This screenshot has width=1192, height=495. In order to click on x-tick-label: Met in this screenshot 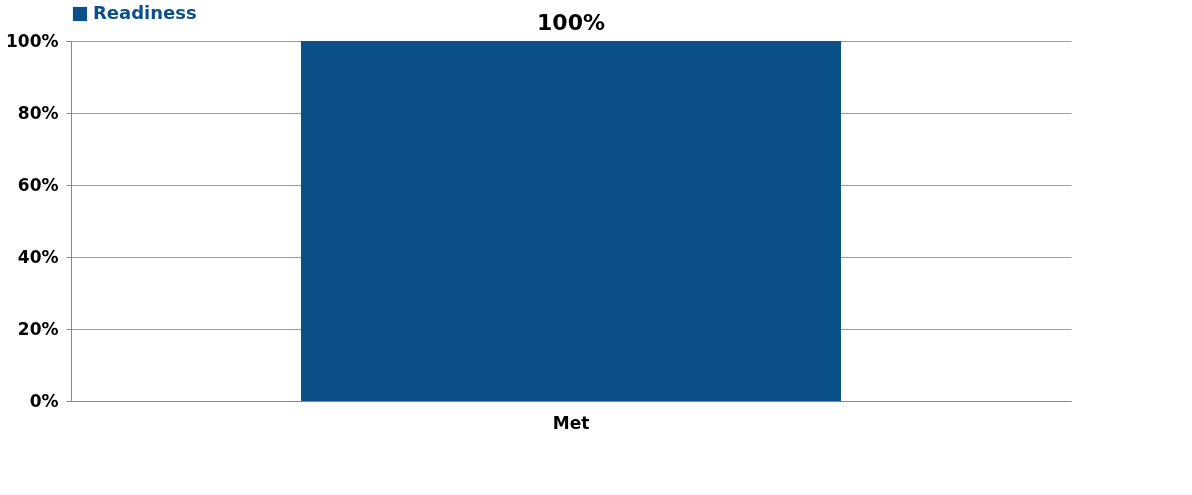, I will do `click(571, 422)`.